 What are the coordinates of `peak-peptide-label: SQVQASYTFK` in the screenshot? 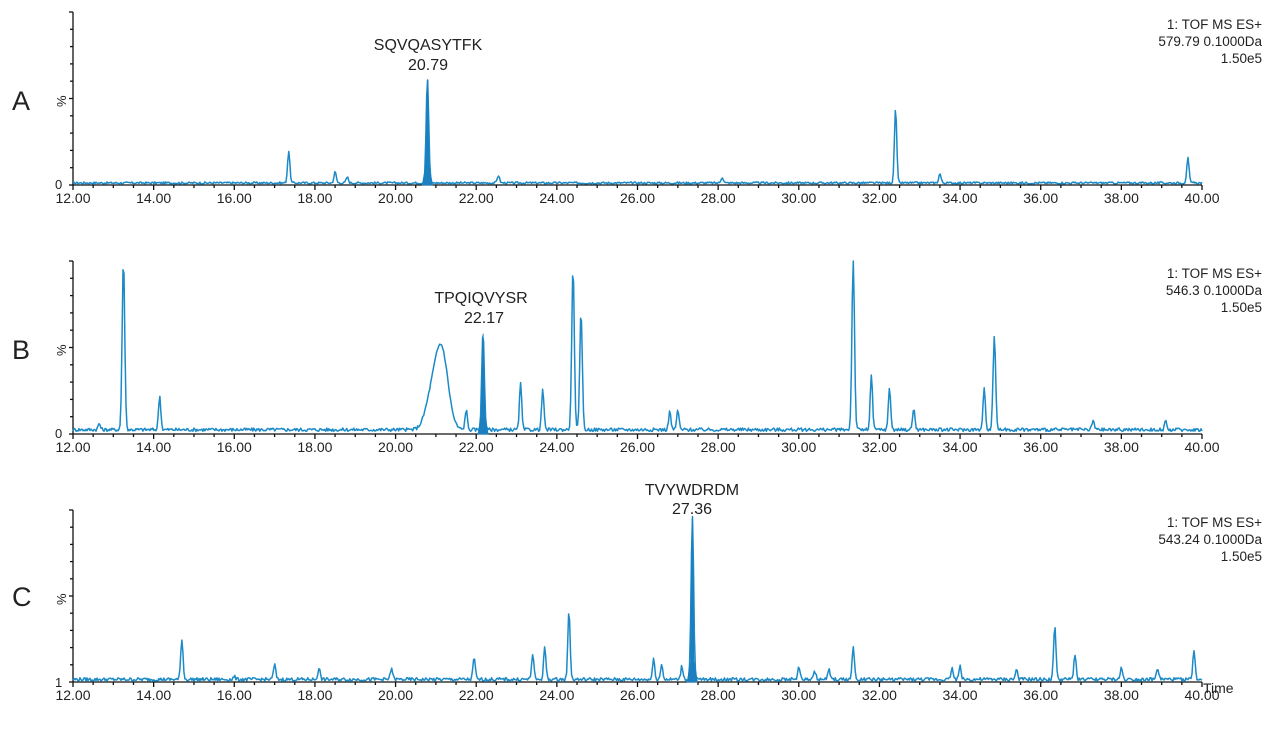 It's located at (428, 45).